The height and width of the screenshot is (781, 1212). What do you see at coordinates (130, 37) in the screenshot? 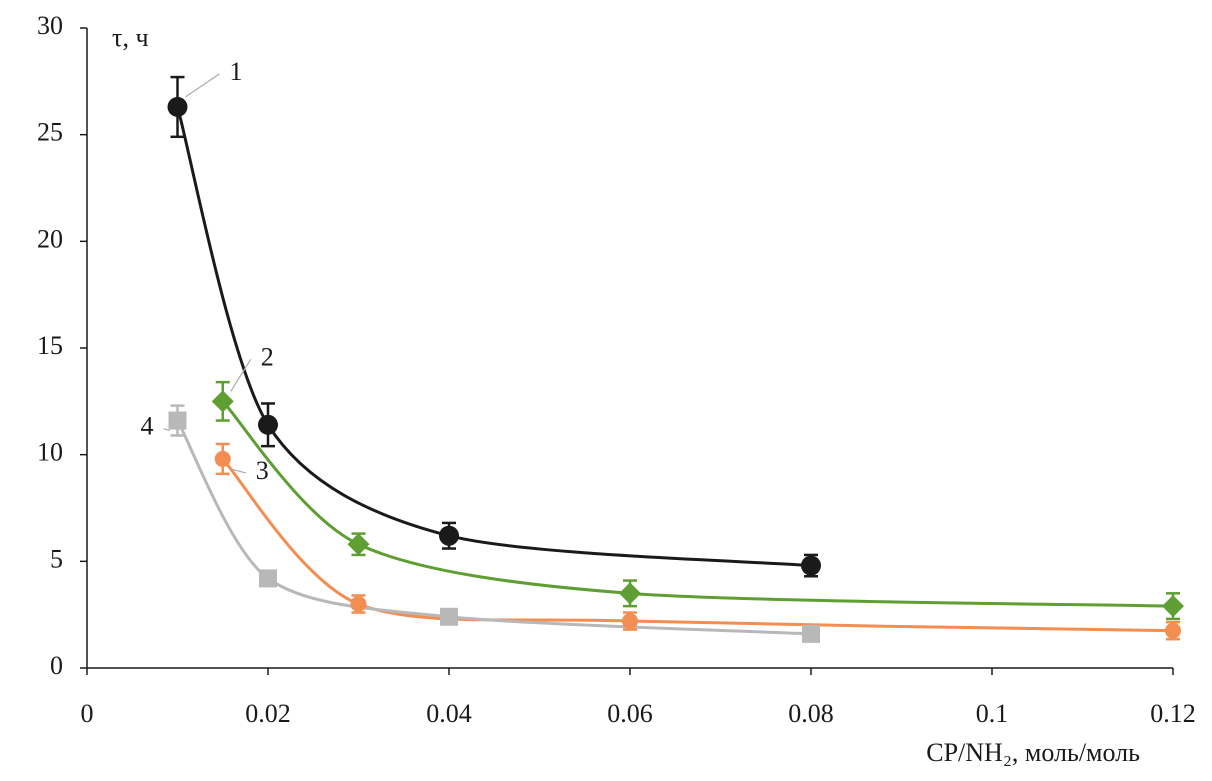
I see `y-axis-label: τ, ч` at bounding box center [130, 37].